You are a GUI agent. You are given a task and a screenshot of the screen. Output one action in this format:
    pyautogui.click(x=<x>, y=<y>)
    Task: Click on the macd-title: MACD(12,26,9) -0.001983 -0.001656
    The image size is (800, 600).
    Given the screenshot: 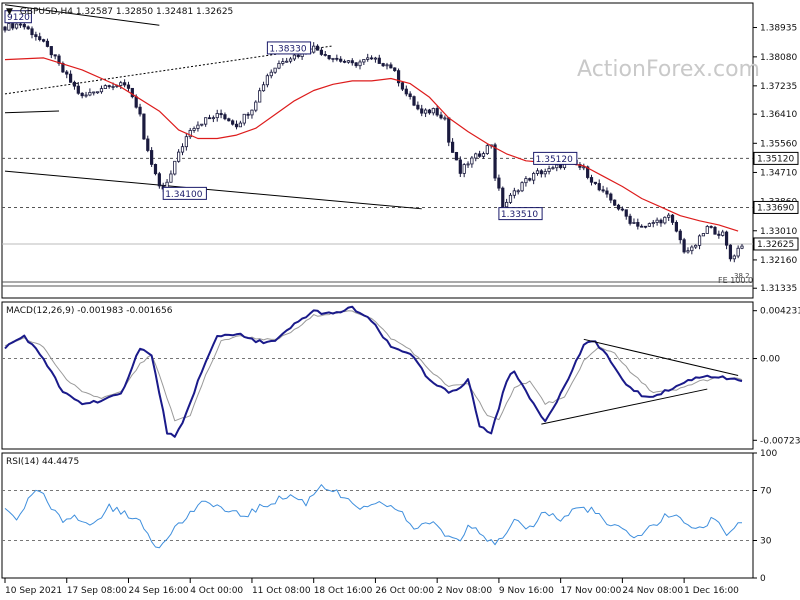 What is the action you would take?
    pyautogui.click(x=89, y=311)
    